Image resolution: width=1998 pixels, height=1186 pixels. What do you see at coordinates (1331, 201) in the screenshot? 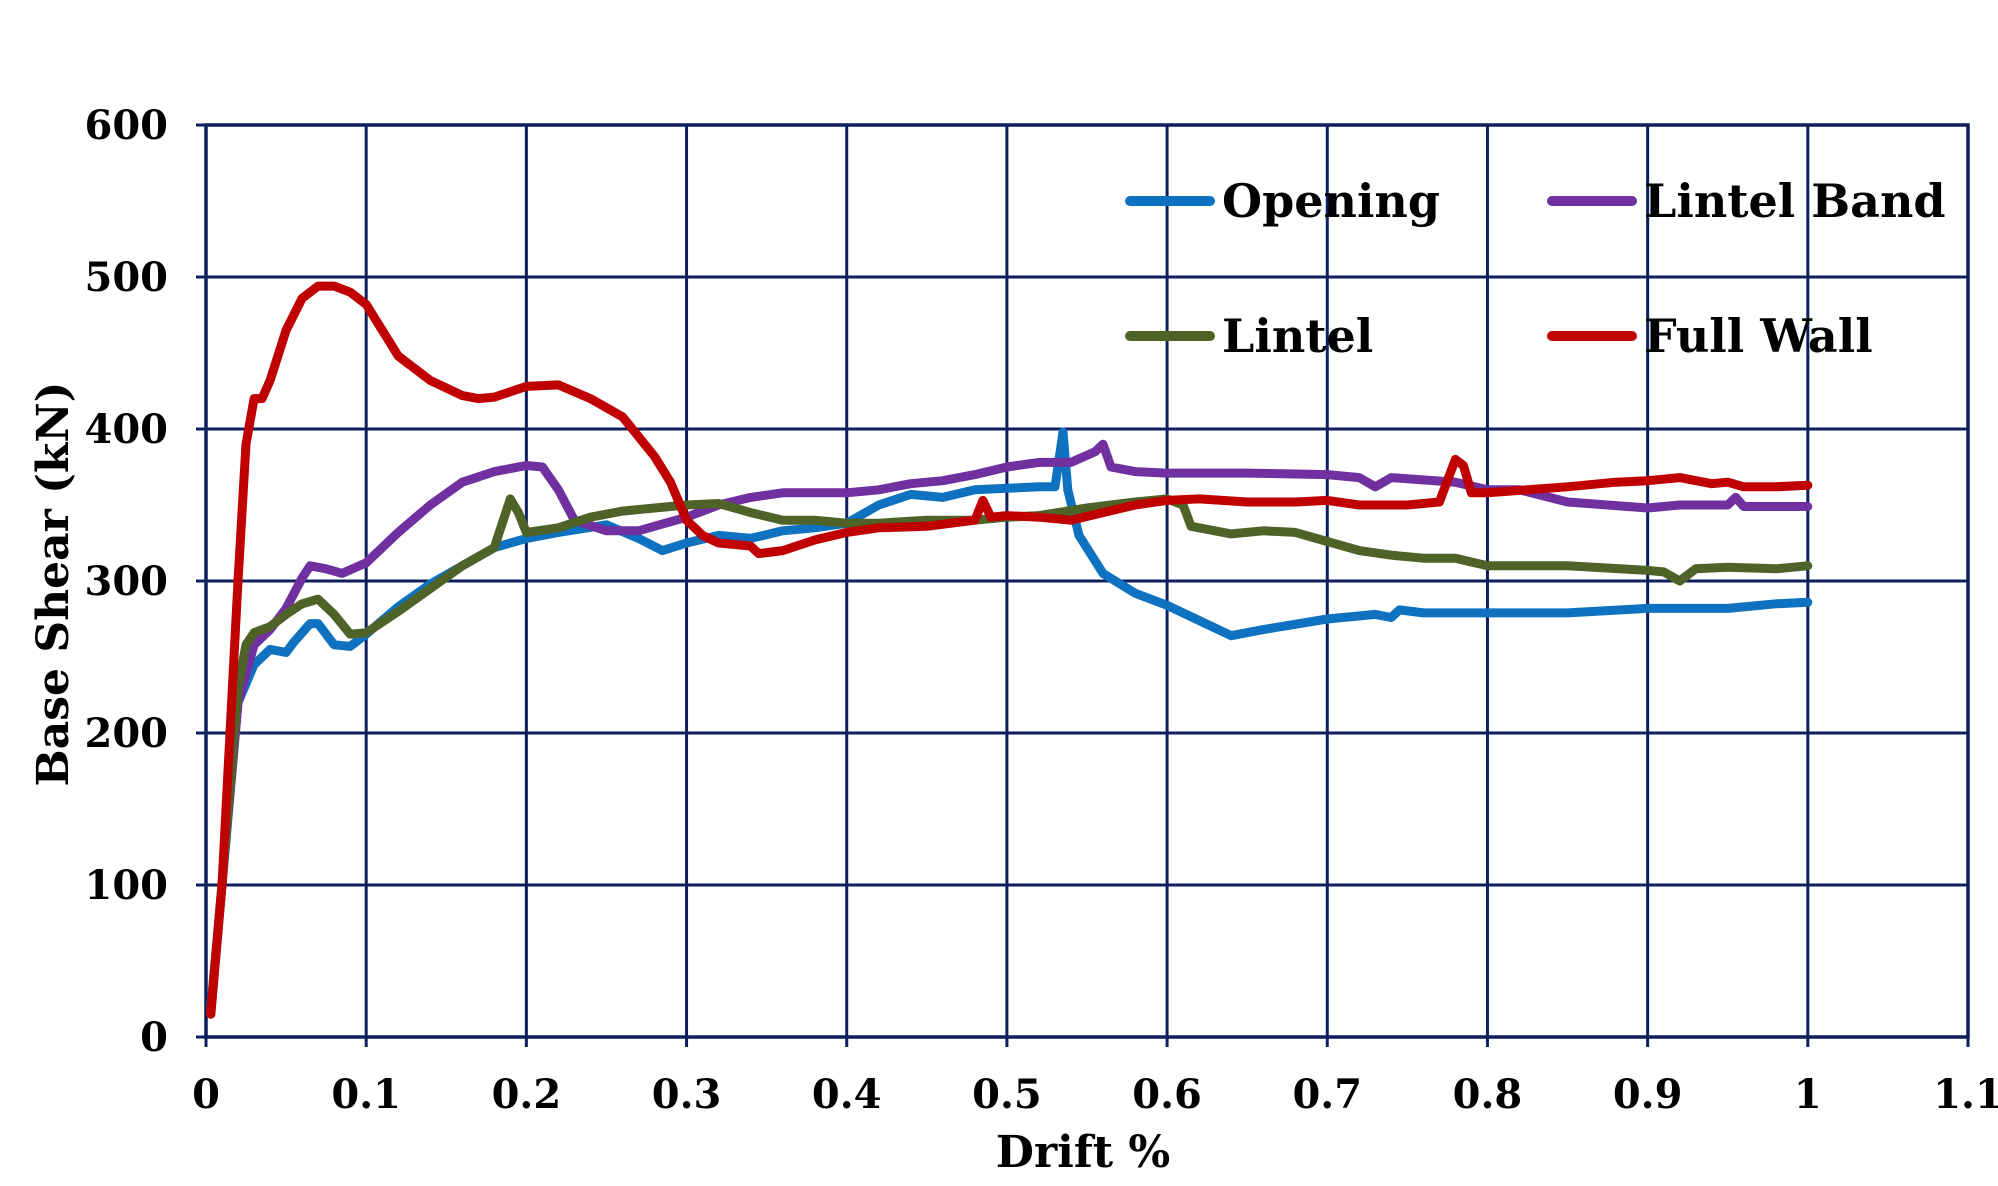
I see `legend-label-opening: Opening` at bounding box center [1331, 201].